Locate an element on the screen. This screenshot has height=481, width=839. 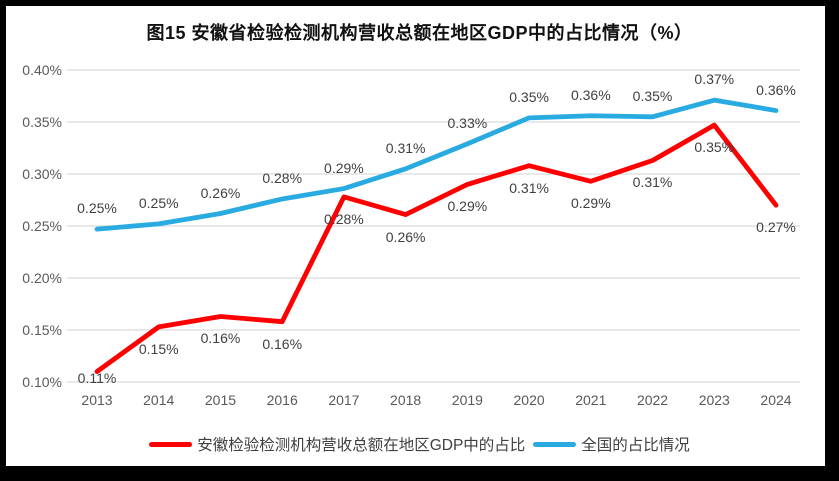
legend-item-national: 全国的占比情况 is located at coordinates (611, 444).